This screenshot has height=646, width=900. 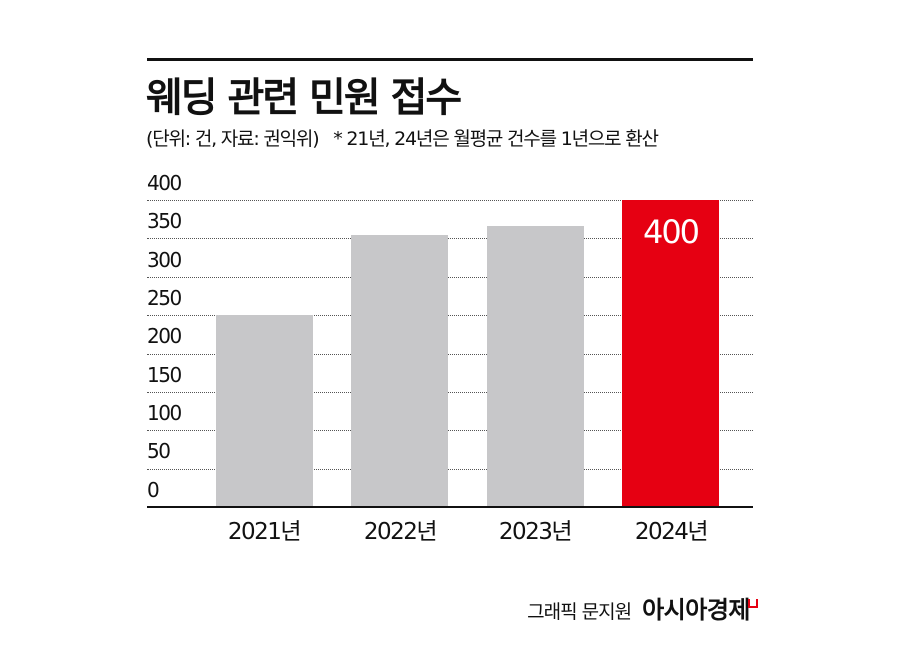 I want to click on x-tick-2024: 2024년, so click(x=671, y=532).